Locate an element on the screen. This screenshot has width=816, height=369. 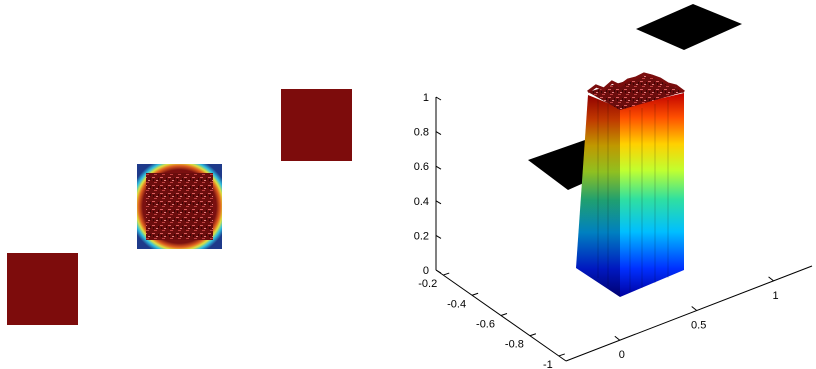
x-tick-label: 1 is located at coordinates (776, 296).